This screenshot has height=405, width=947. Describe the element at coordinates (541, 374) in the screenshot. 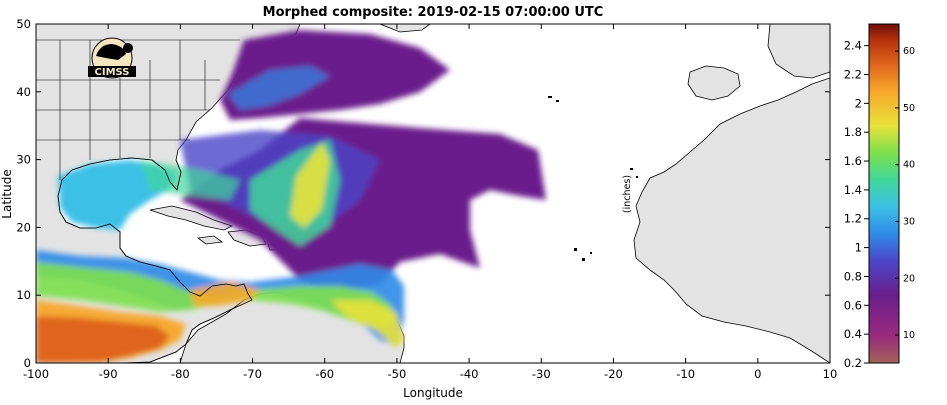

I see `x-tick-label: -30` at that location.